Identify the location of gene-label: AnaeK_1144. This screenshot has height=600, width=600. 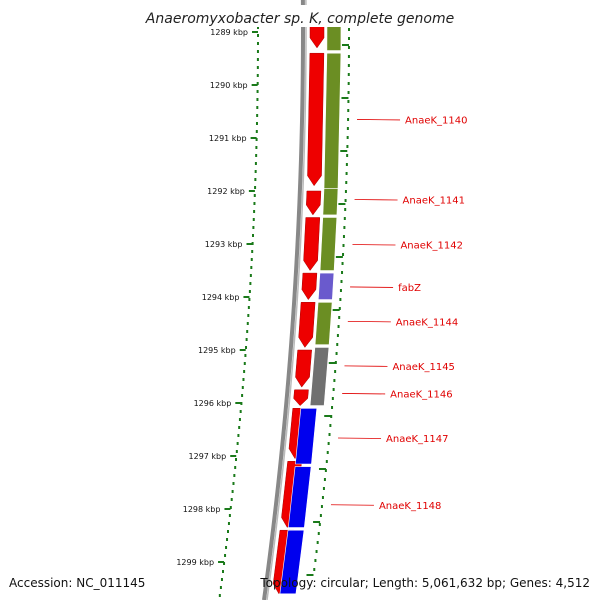
(427, 322).